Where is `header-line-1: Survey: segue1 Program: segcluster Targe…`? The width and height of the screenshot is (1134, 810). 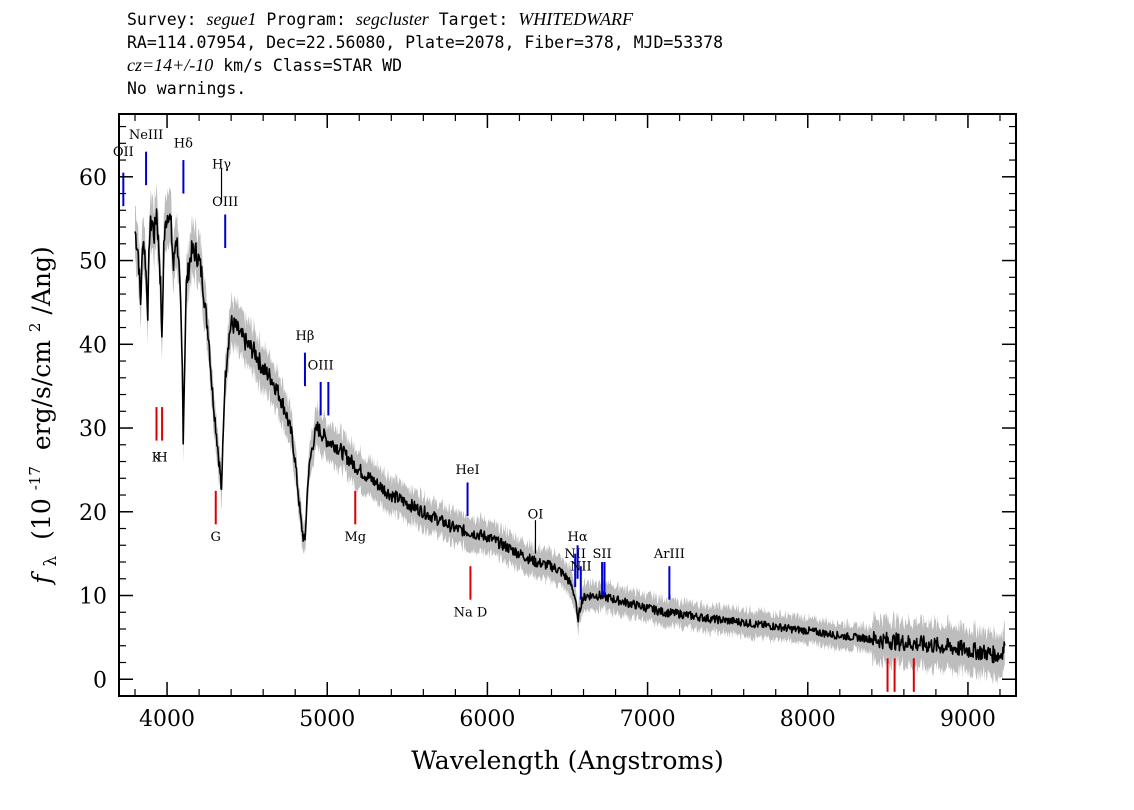
header-line-1: Survey: segue1 Program: segcluster Targe… is located at coordinates (425, 19).